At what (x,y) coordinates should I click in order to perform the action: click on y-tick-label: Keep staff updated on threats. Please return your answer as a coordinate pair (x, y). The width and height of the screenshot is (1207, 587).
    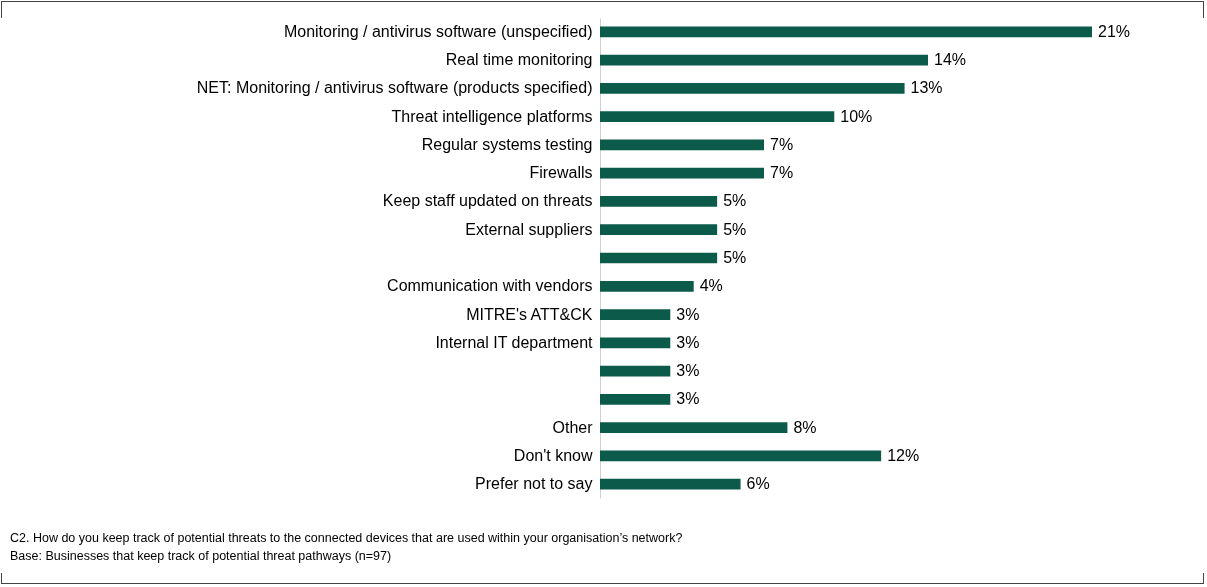
    Looking at the image, I should click on (487, 201).